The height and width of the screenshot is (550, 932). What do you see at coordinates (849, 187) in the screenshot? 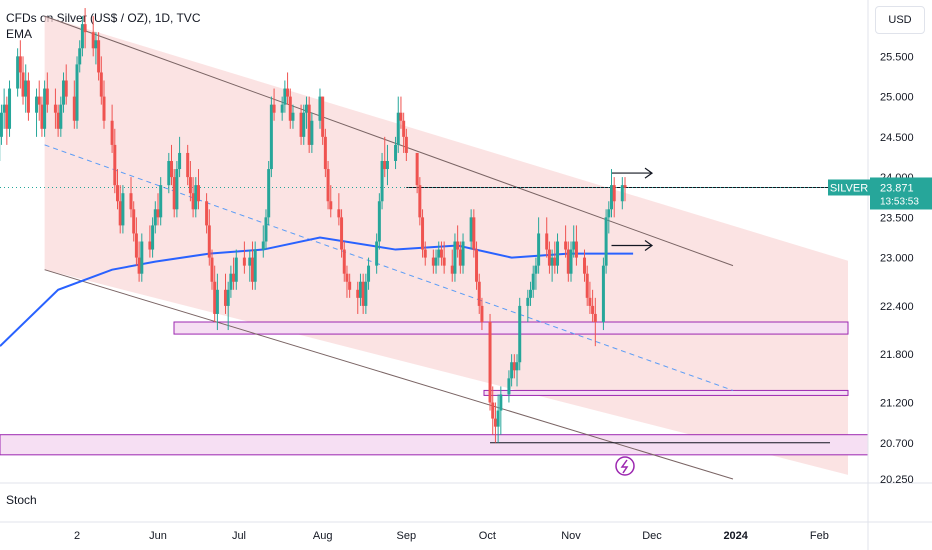
I see `symbol-tag` at bounding box center [849, 187].